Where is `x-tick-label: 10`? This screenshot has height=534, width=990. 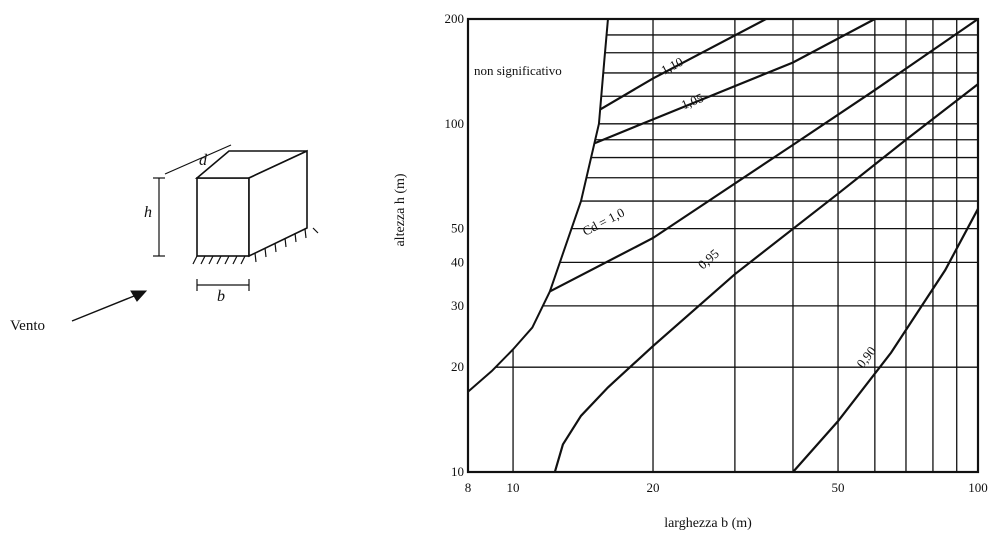 x-tick-label: 10 is located at coordinates (513, 487).